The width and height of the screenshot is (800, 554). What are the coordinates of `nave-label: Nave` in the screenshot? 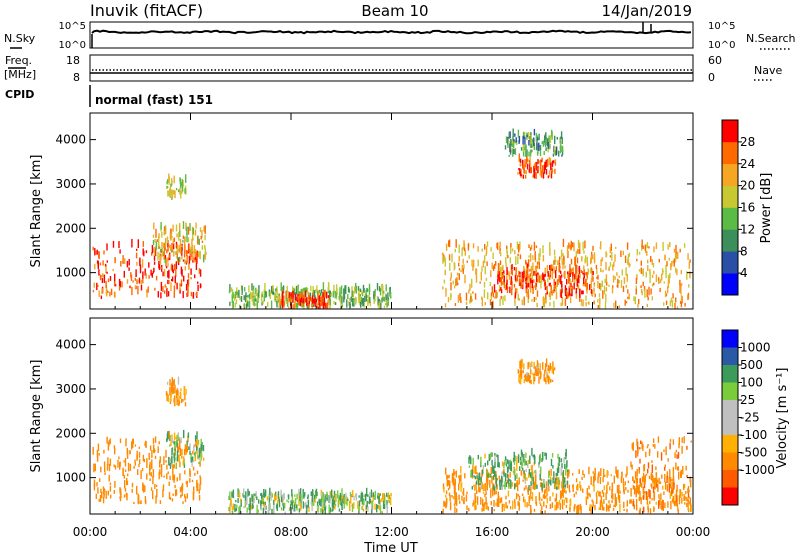 It's located at (768, 70).